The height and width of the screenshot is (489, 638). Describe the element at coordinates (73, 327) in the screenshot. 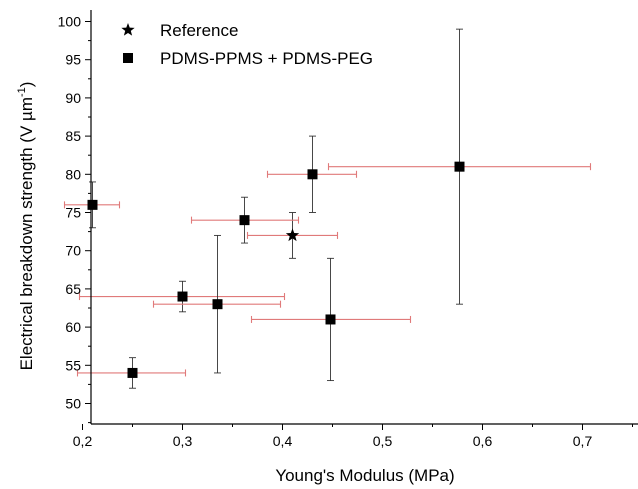

I see `y-tick-label: 60` at that location.